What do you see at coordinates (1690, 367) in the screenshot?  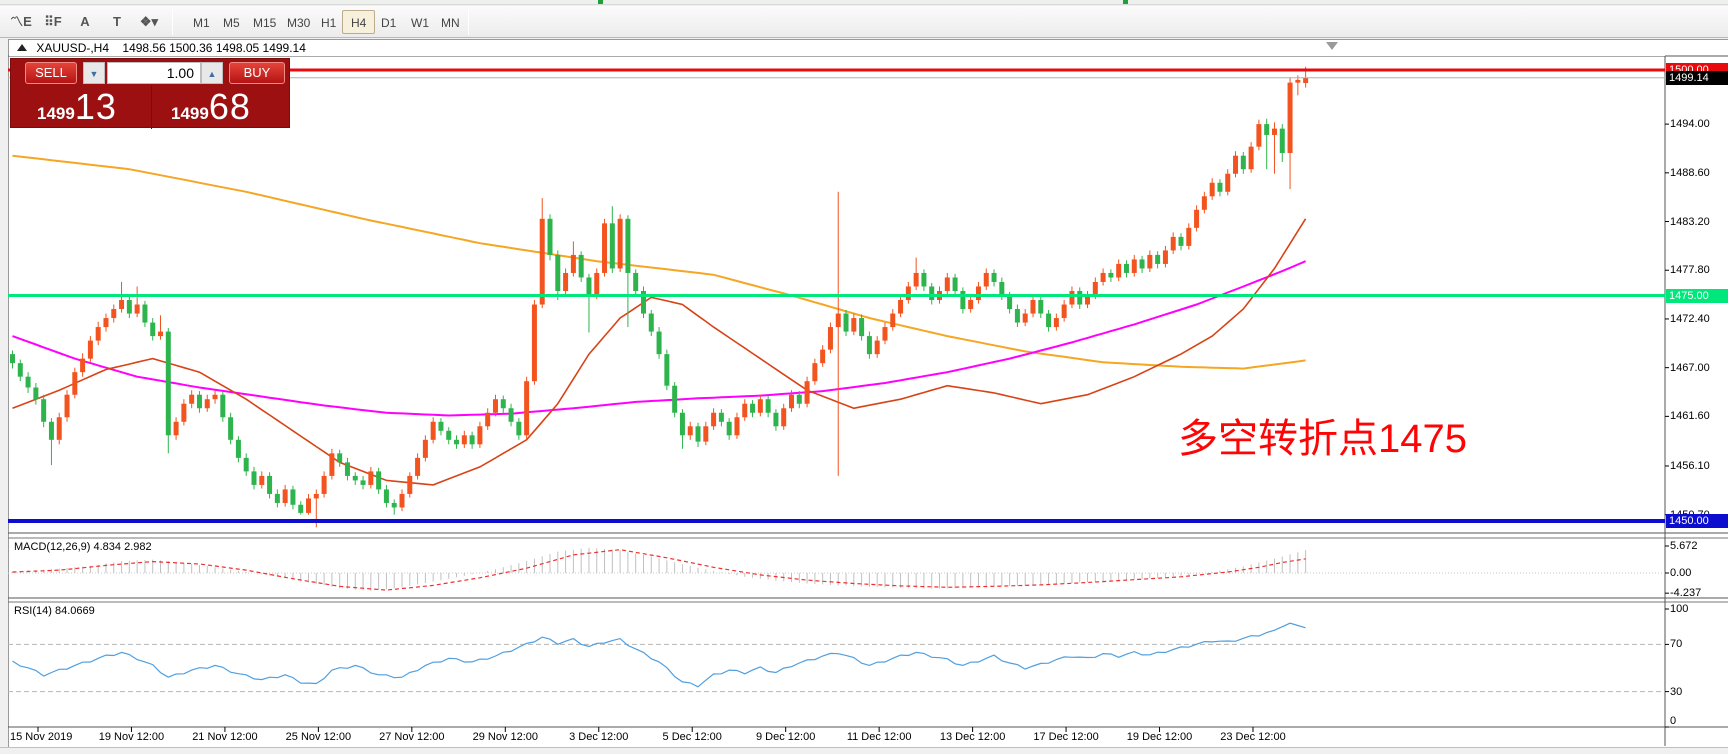 I see `price-label-1467.00: 1467.00` at bounding box center [1690, 367].